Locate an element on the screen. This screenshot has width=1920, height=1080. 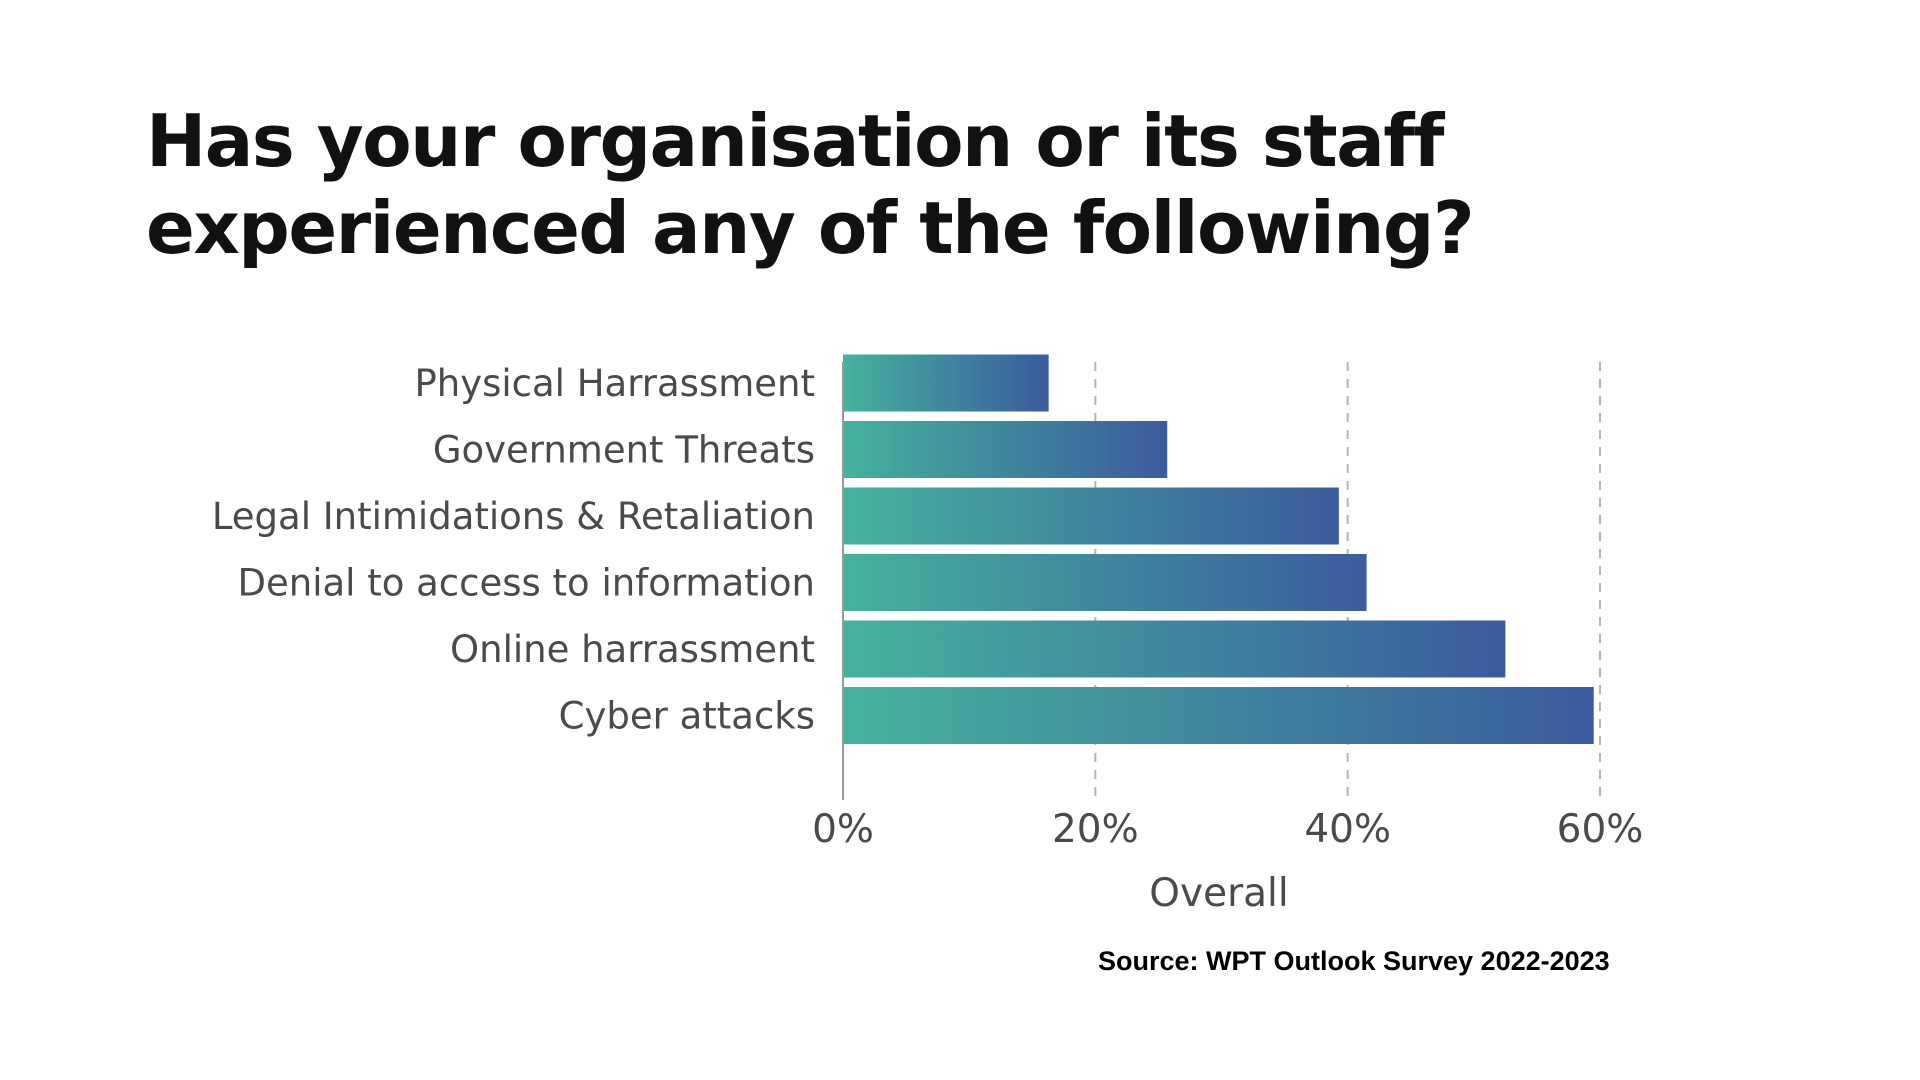
category-label-5: Cyber attacks is located at coordinates (687, 716).